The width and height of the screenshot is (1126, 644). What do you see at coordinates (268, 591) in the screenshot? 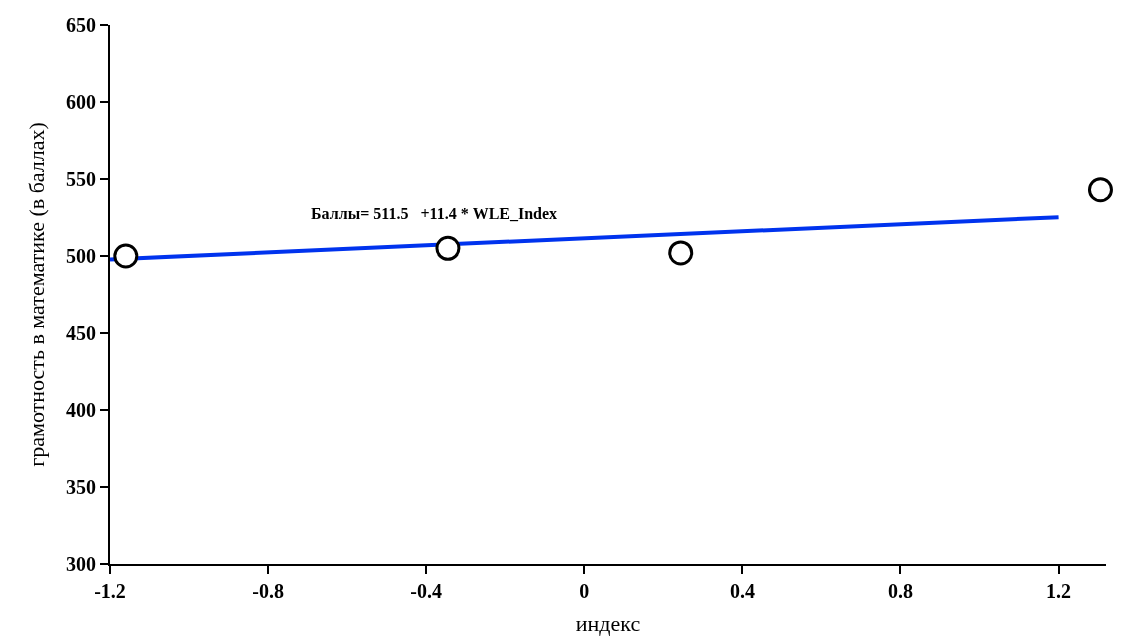
I see `x-tick-label: -0.8` at bounding box center [268, 591].